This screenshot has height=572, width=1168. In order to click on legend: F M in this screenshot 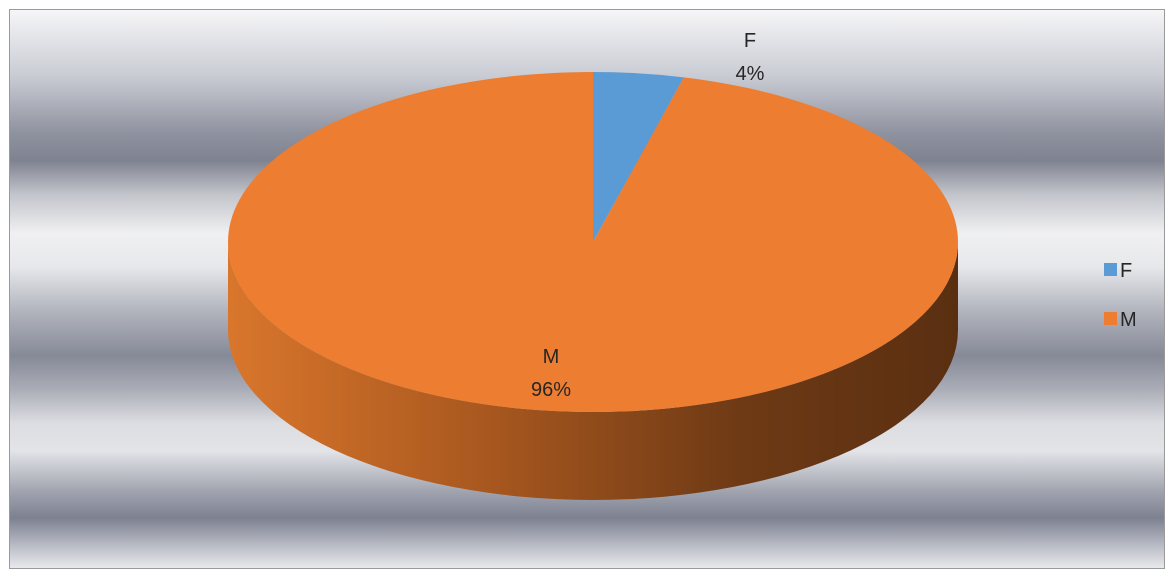, I will do `click(1120, 295)`.